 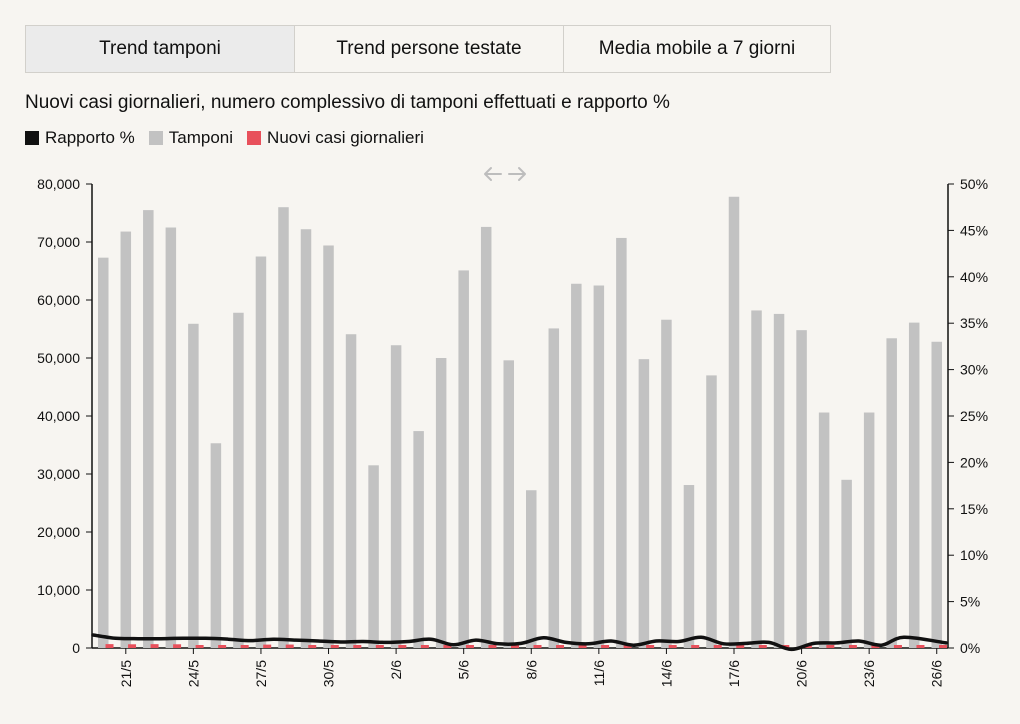 I want to click on y-left-tick-label: 70,000, so click(x=58, y=242).